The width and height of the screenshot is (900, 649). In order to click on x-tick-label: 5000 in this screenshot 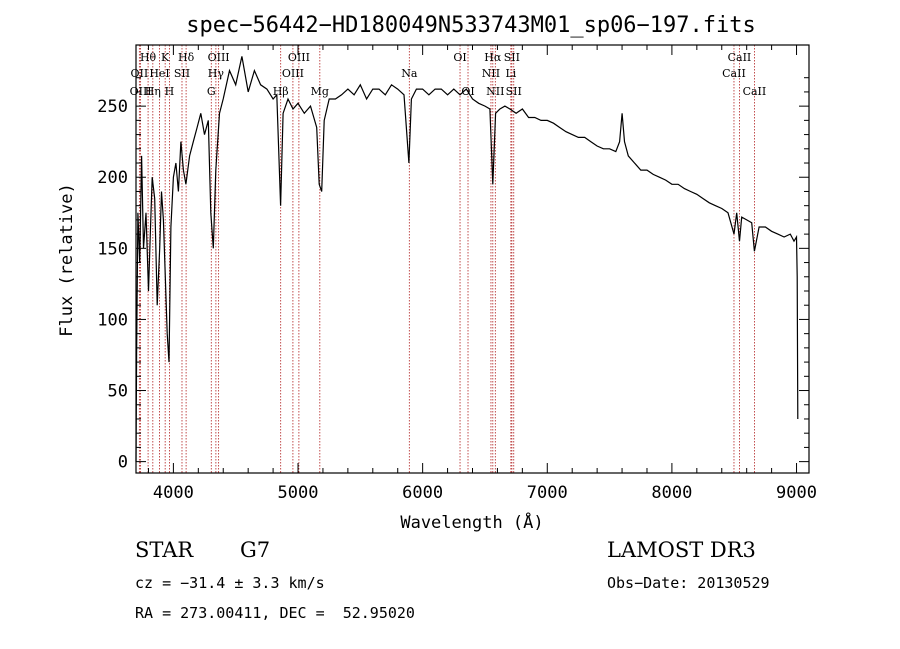, I will do `click(298, 493)`.